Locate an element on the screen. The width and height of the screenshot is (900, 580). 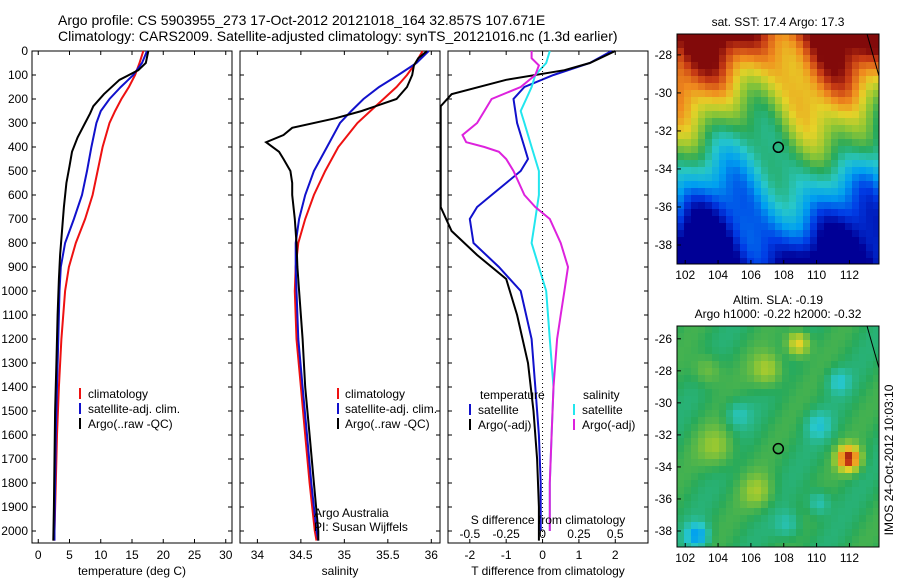
x-tick-label: 15 is located at coordinates (132, 555).